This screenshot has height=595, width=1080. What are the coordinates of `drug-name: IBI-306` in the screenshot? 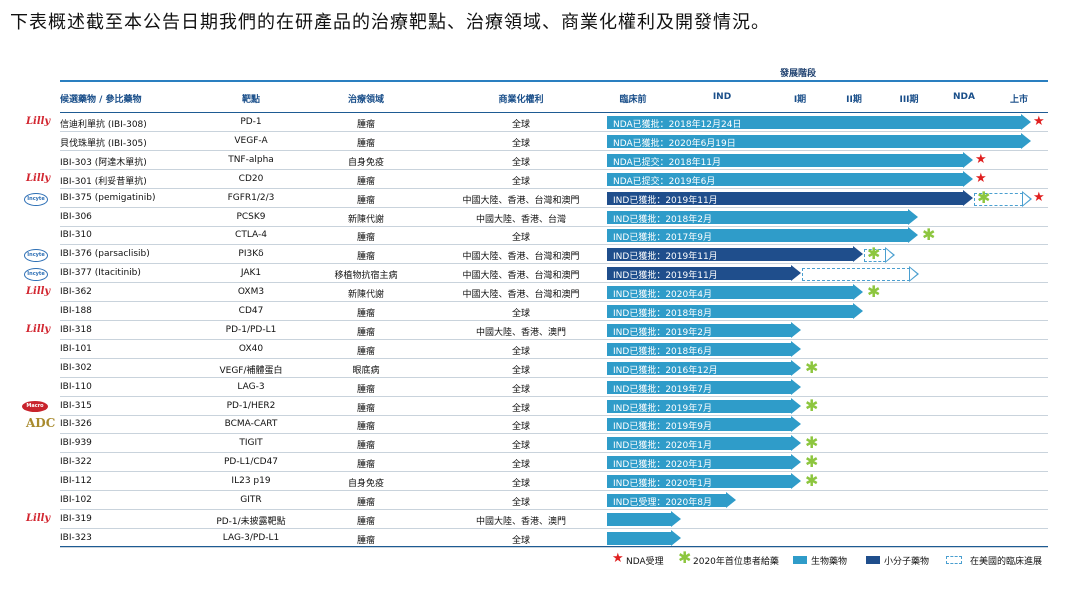 It's located at (76, 216).